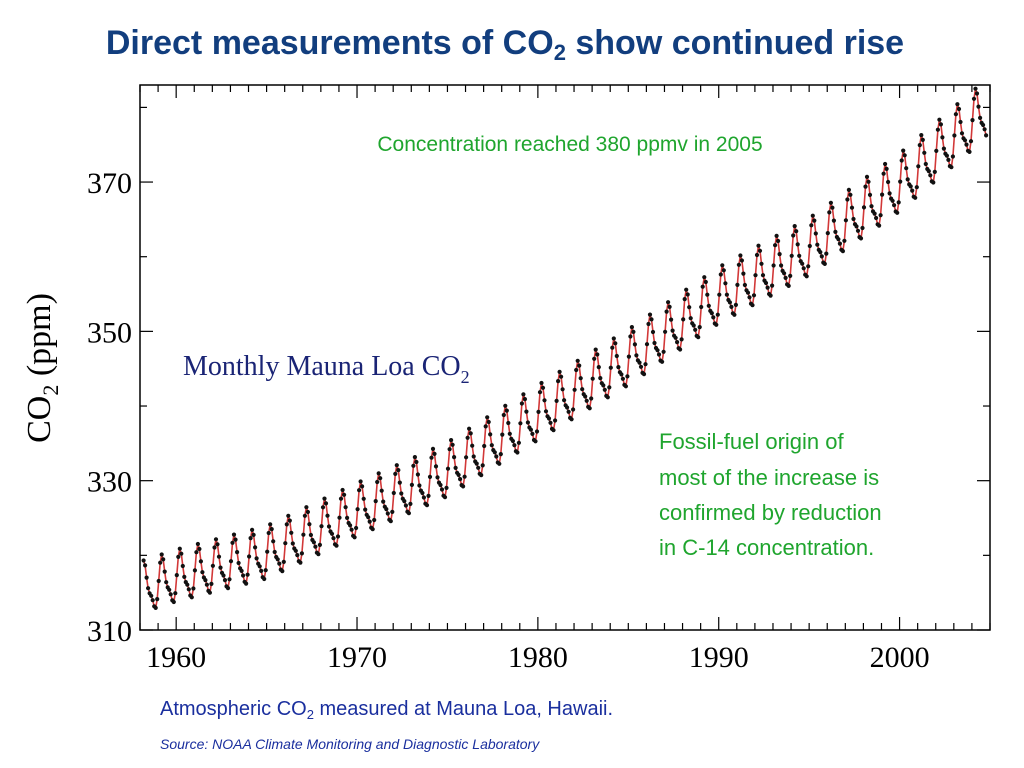 This screenshot has width=1024, height=768. Describe the element at coordinates (322, 366) in the screenshot. I see `inset-title-main: Monthly Mauna Loa CO` at that location.